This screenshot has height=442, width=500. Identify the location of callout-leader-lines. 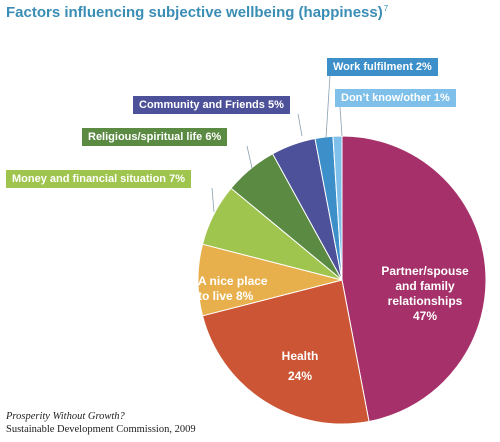
(277, 143).